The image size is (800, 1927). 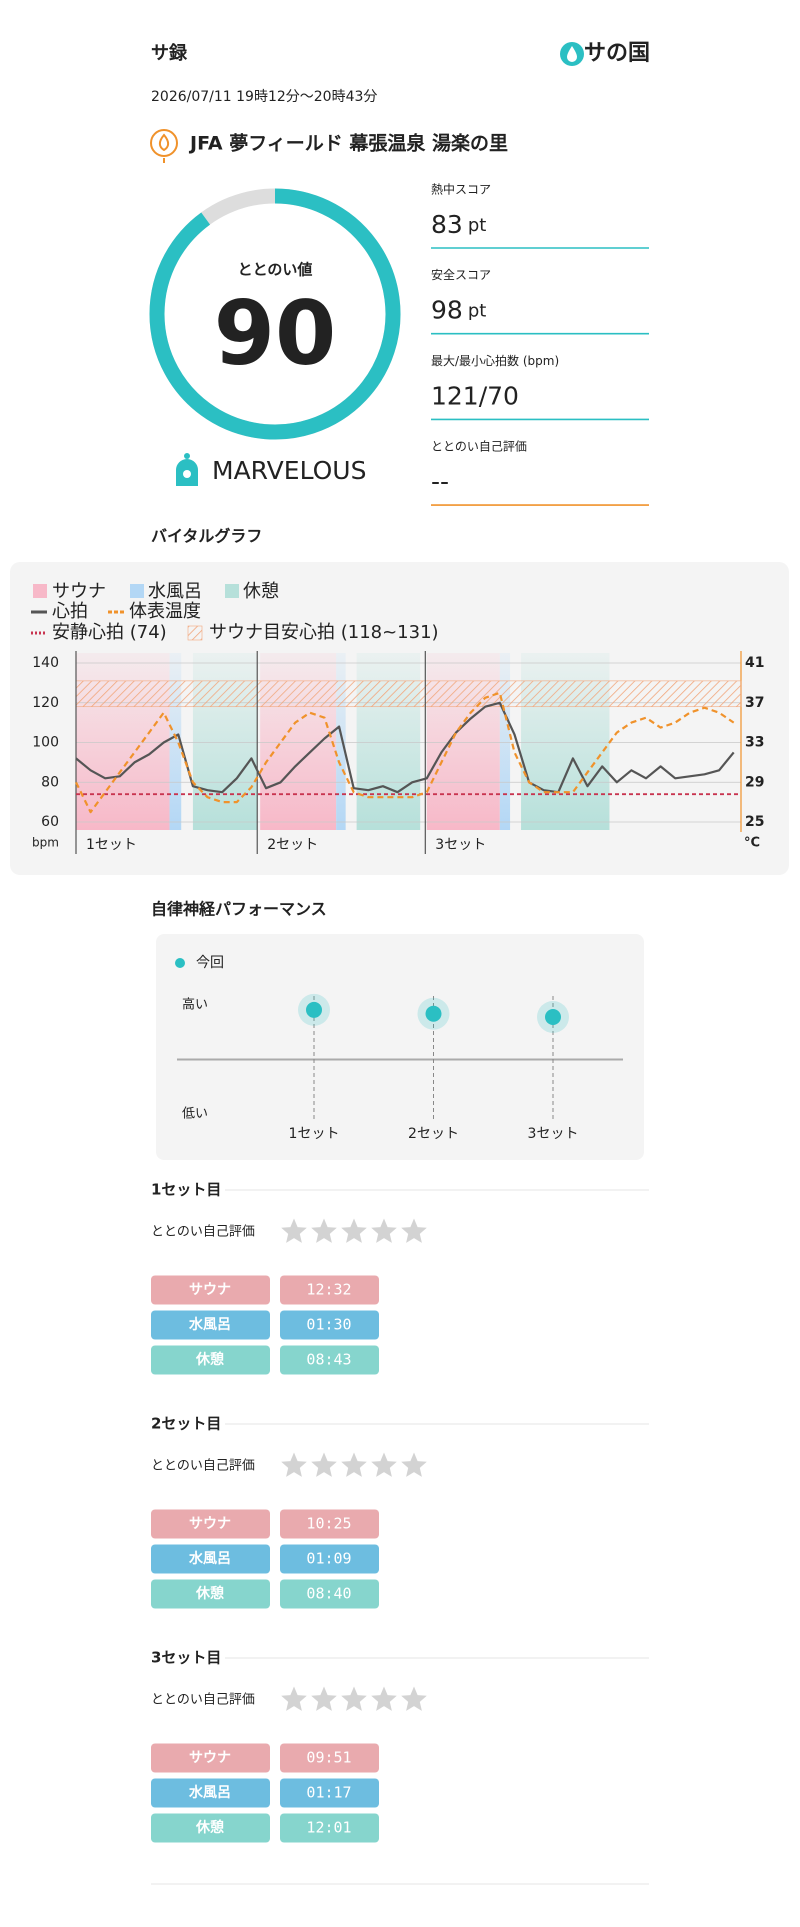 What do you see at coordinates (45, 703) in the screenshot?
I see `y-tick-label: 120` at bounding box center [45, 703].